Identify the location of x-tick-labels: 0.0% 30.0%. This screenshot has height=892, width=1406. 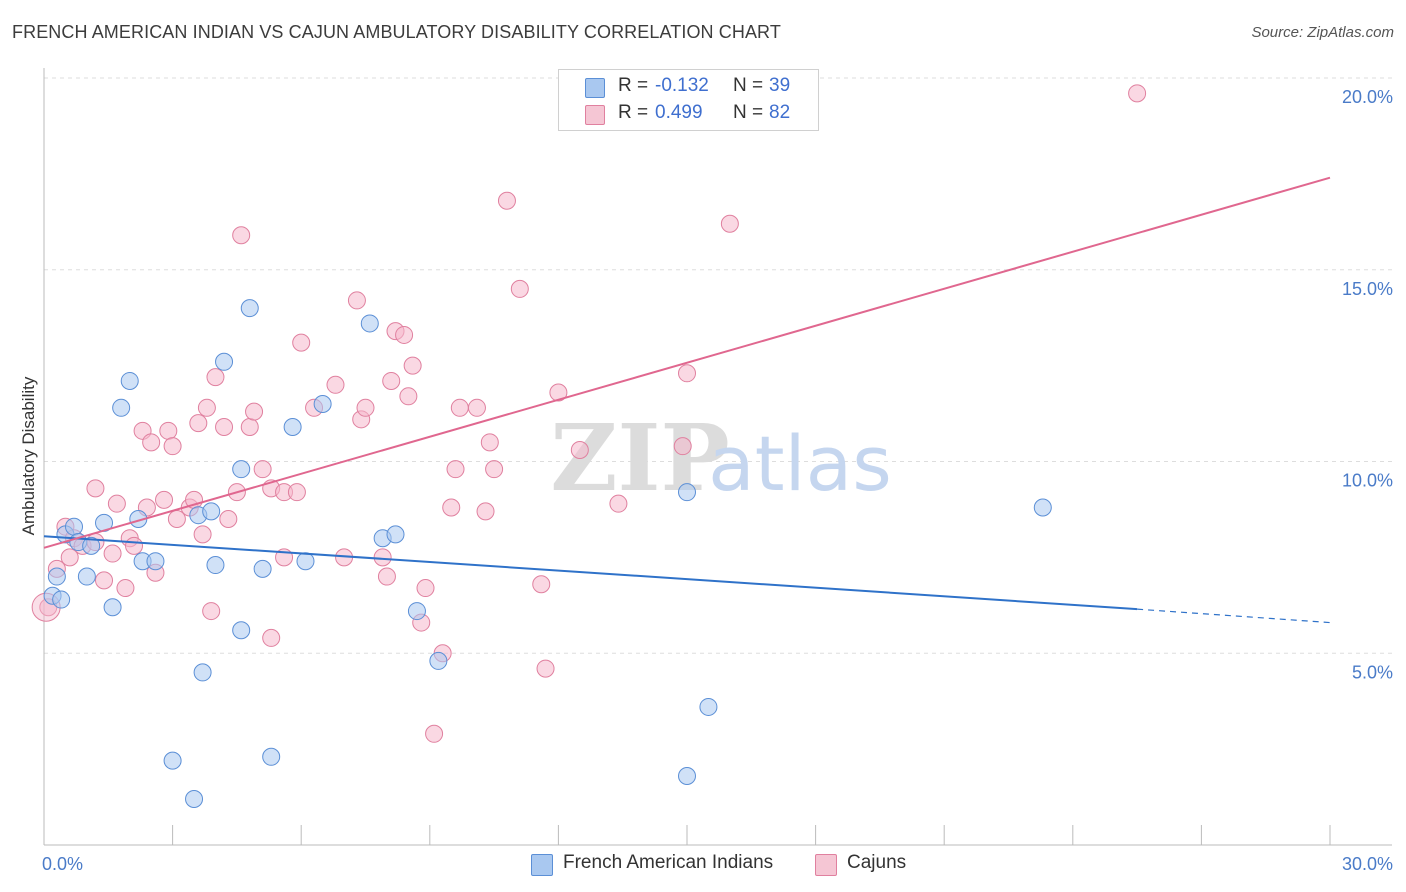
(717, 864).